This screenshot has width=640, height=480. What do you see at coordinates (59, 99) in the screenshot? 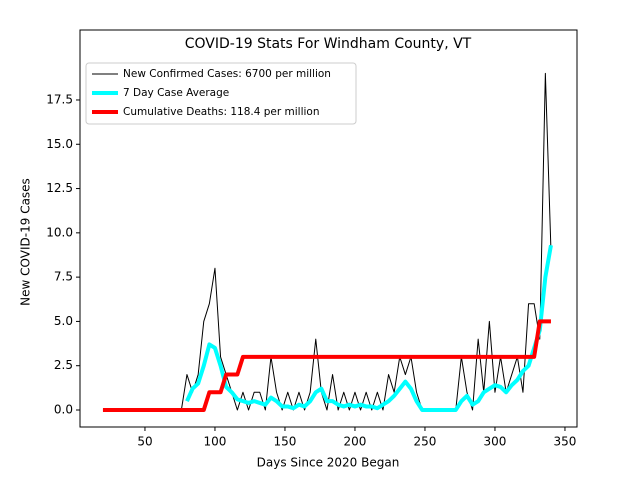
I see `y-tick-label: 17.5` at bounding box center [59, 99].